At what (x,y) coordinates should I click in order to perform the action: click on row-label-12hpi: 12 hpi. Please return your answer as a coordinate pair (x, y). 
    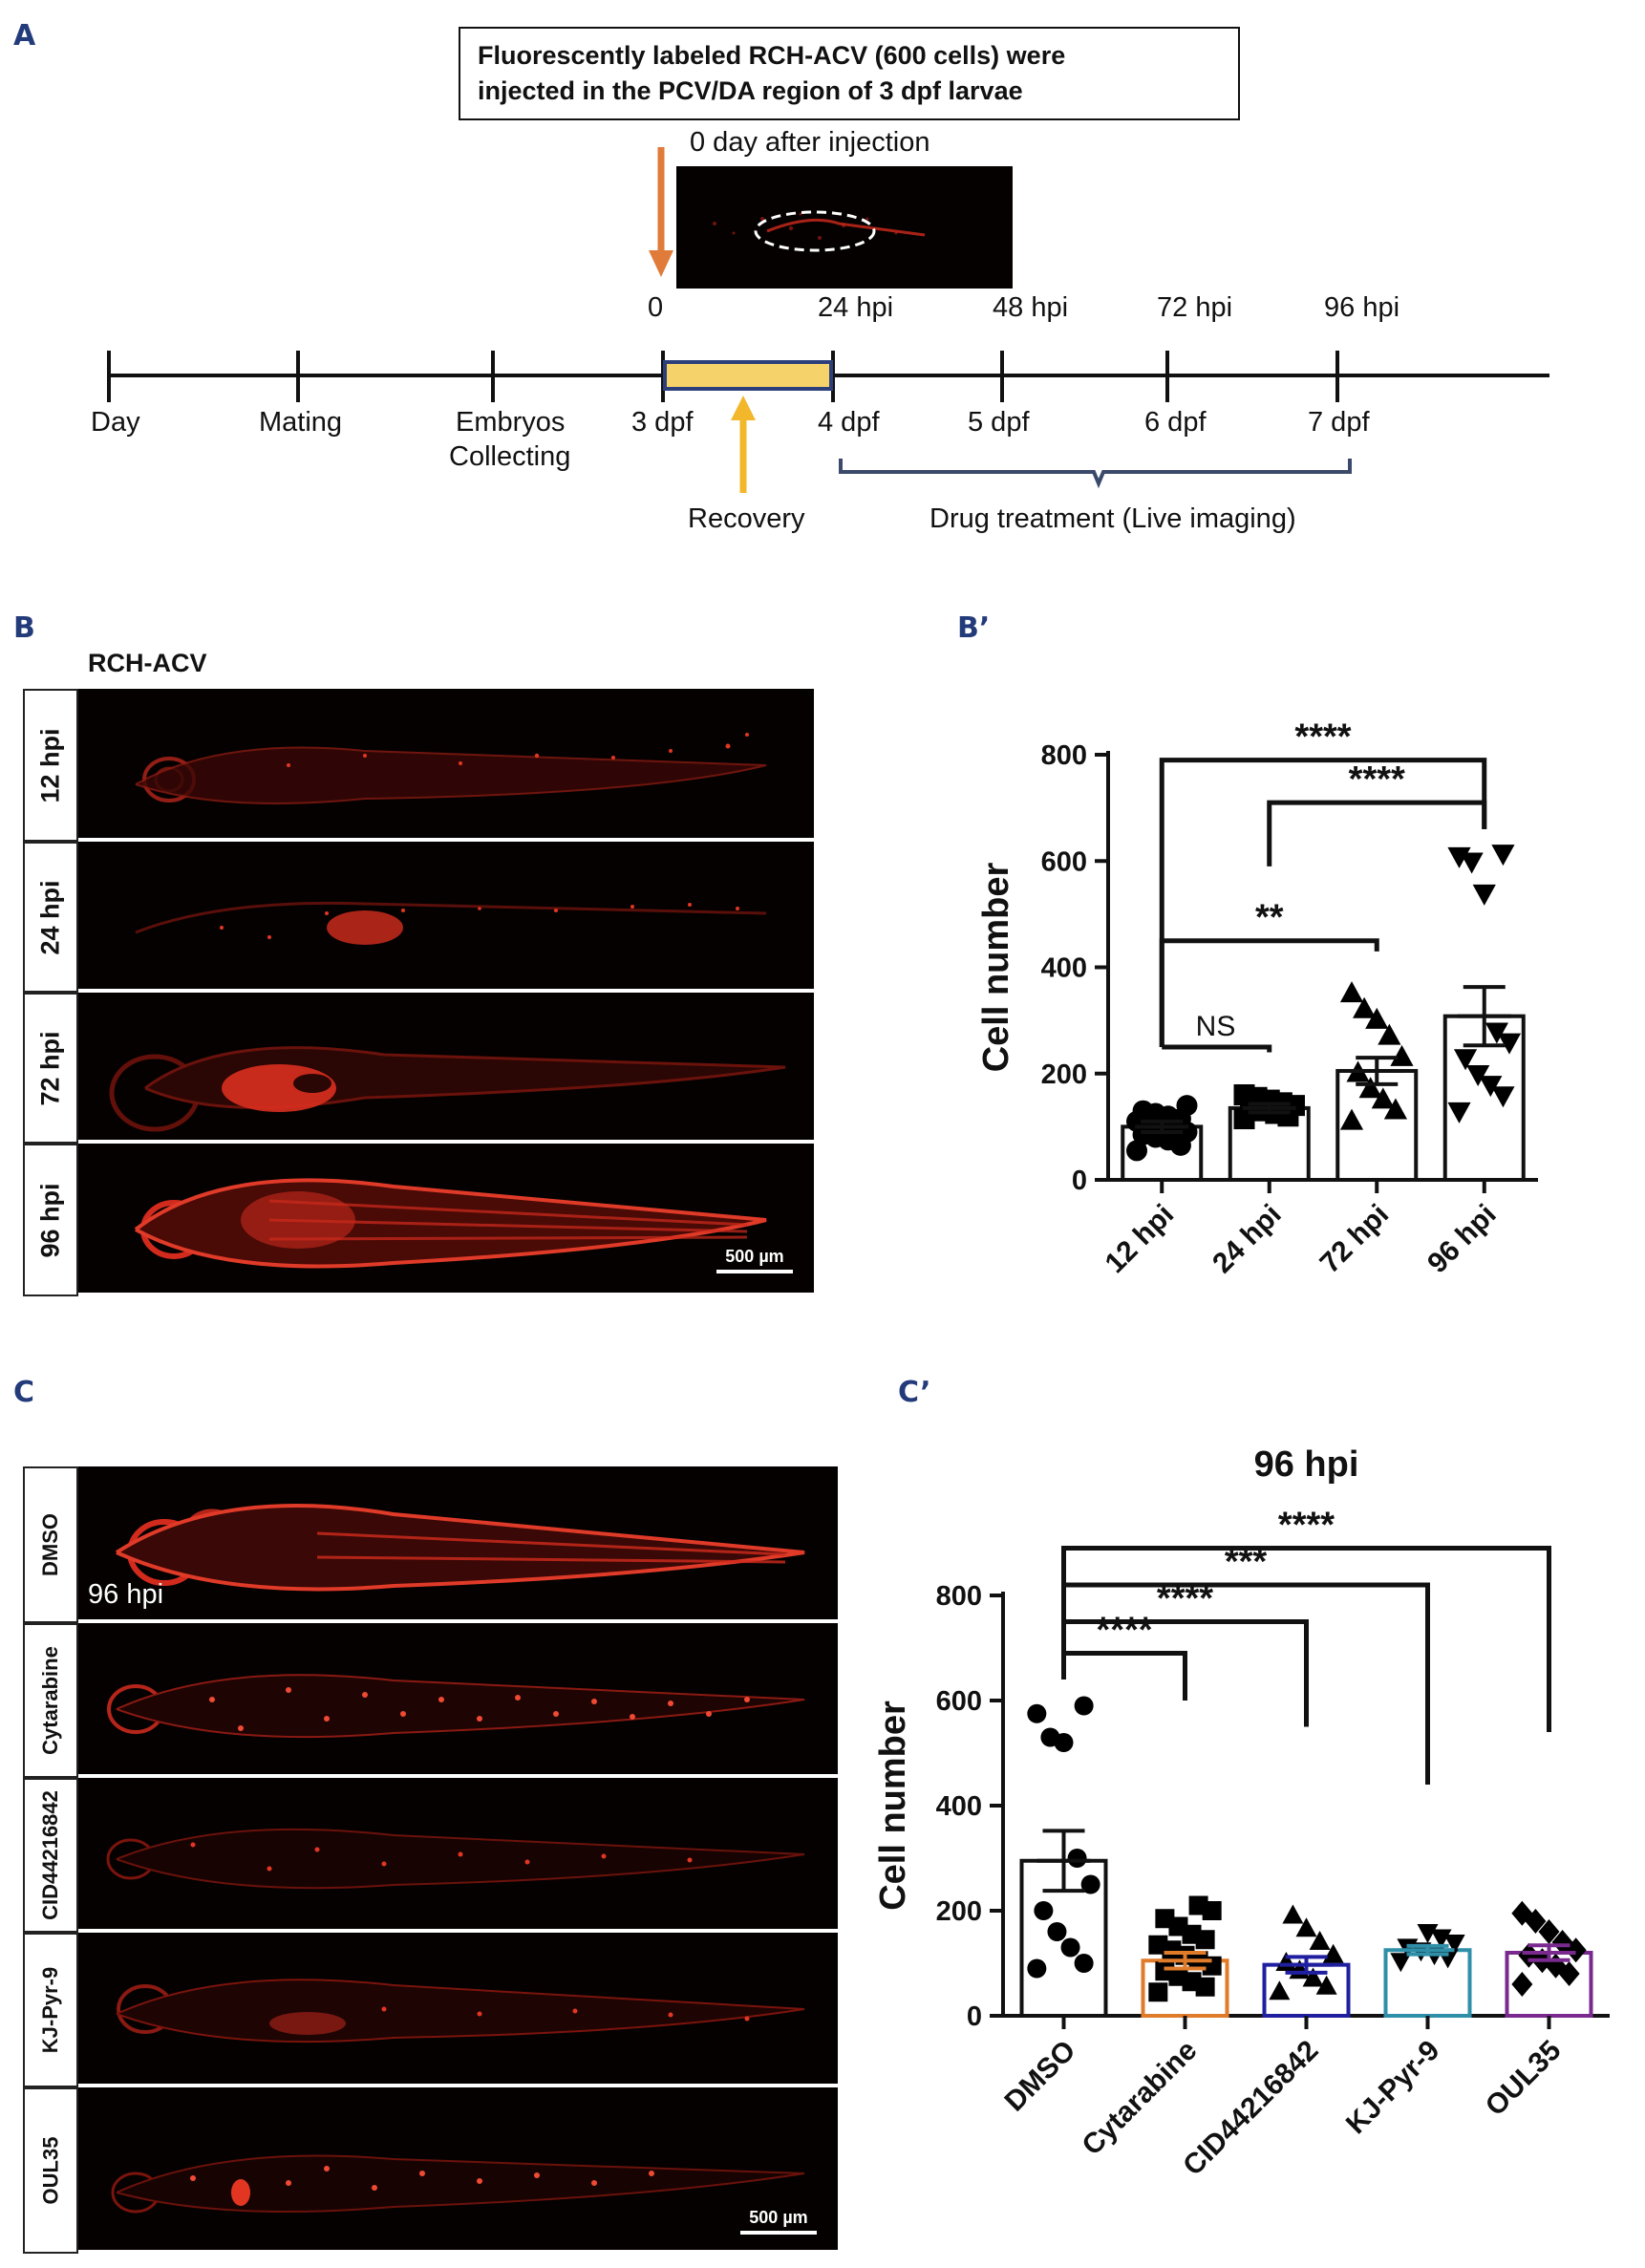
    Looking at the image, I should click on (50, 766).